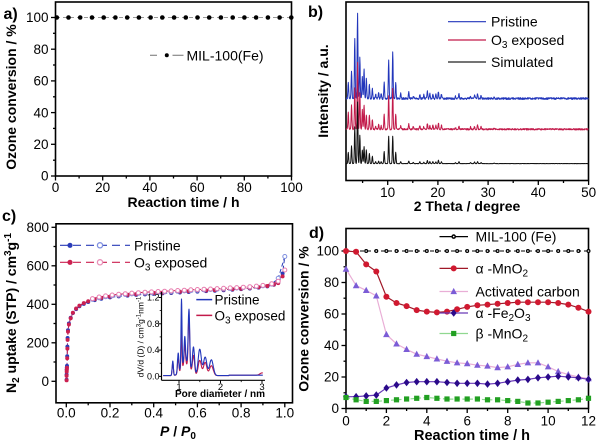 The height and width of the screenshot is (448, 600). I want to click on svg-text: 6, so click(467, 421).